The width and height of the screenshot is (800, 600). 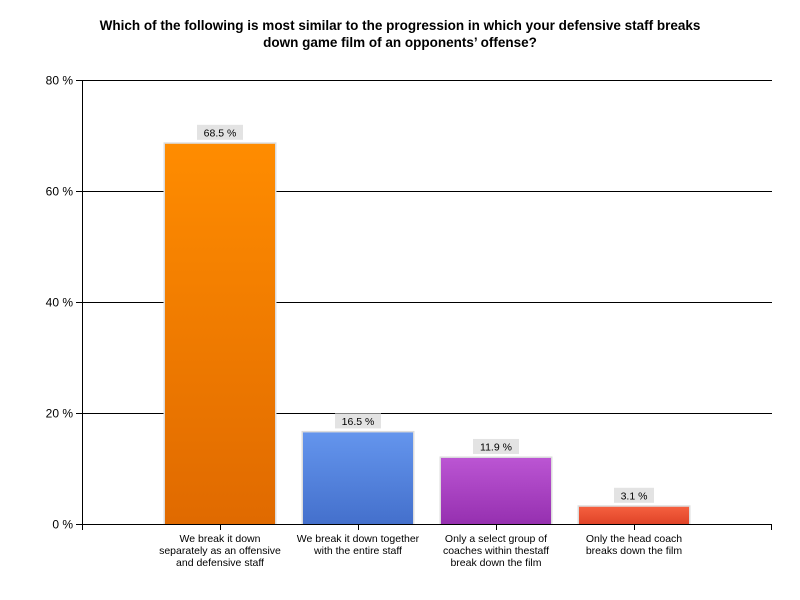 What do you see at coordinates (220, 539) in the screenshot?
I see `x-category-label: We break it down` at bounding box center [220, 539].